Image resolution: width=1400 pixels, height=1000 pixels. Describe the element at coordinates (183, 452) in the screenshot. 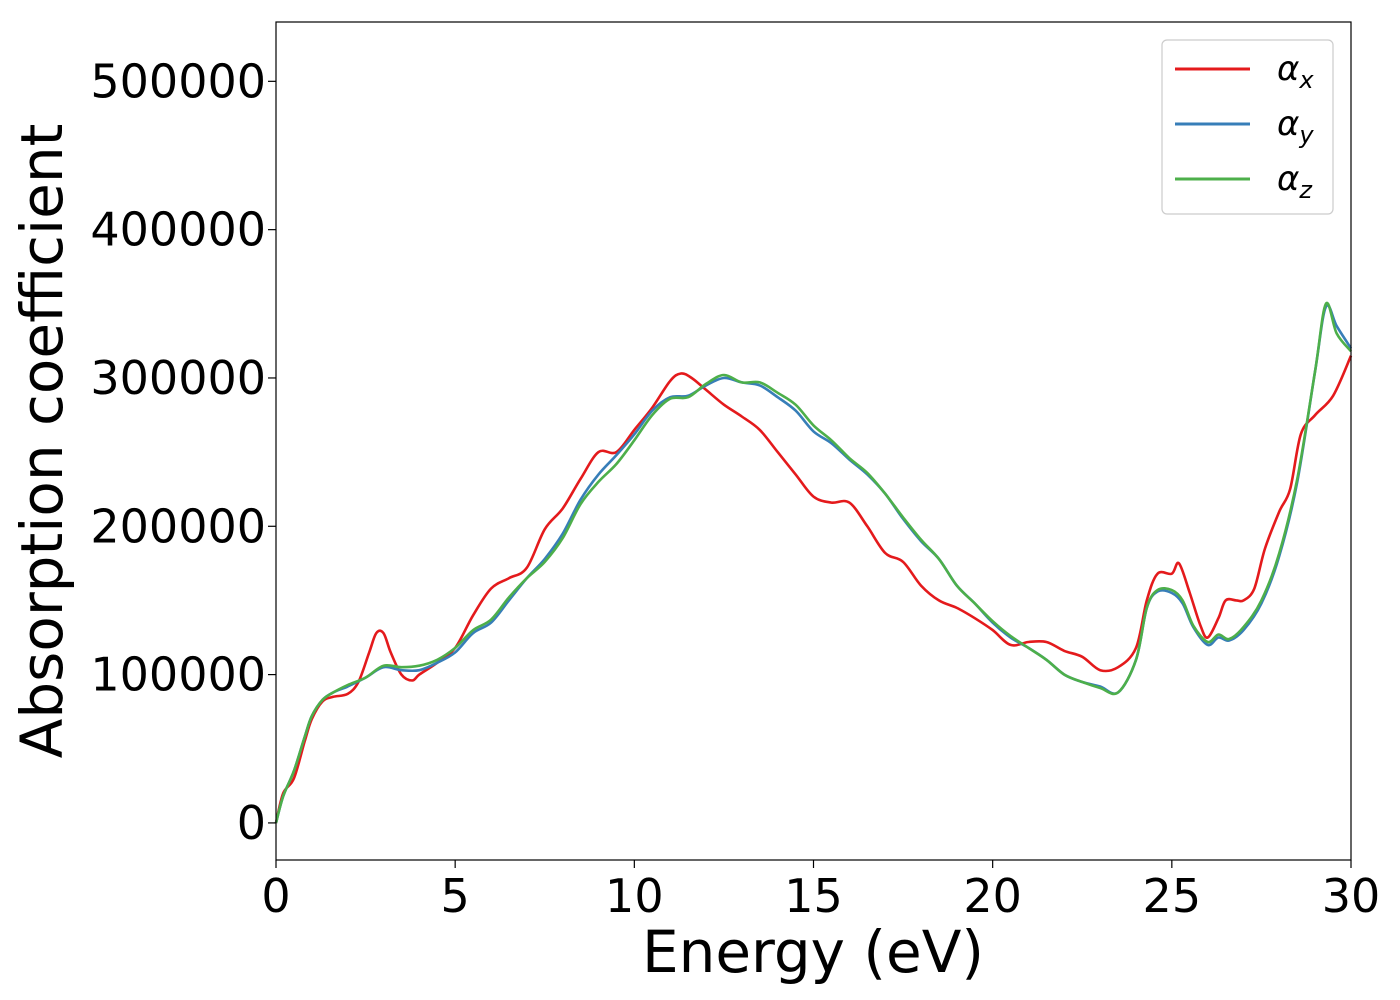

I see `y-axis: 0 100000 200000 300000 400000 500000` at that location.